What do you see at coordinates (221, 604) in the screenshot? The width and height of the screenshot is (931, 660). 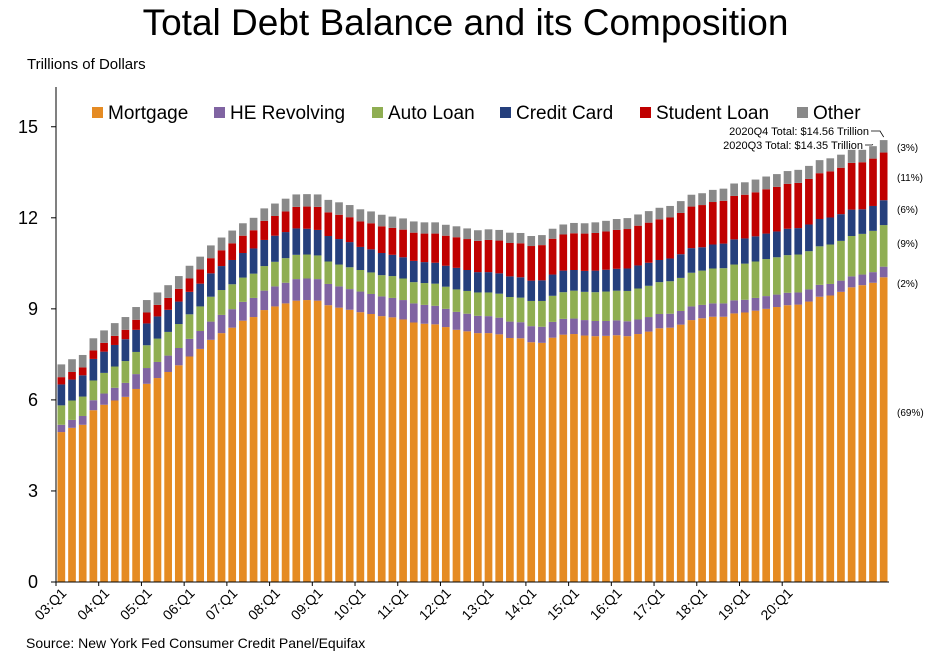 I see `x-tick-label: 07:Q1` at bounding box center [221, 604].